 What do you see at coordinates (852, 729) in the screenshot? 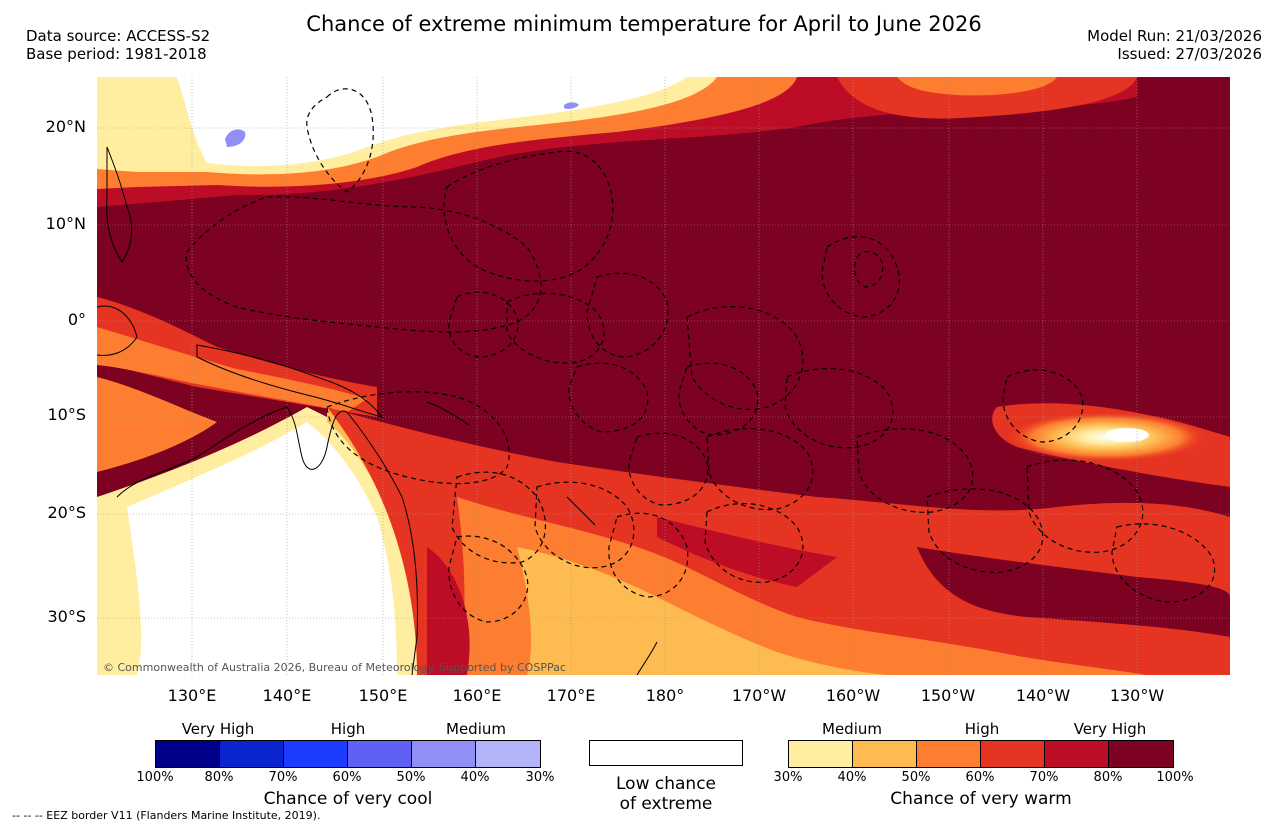
I see `warm-category-medium: Medium` at bounding box center [852, 729].